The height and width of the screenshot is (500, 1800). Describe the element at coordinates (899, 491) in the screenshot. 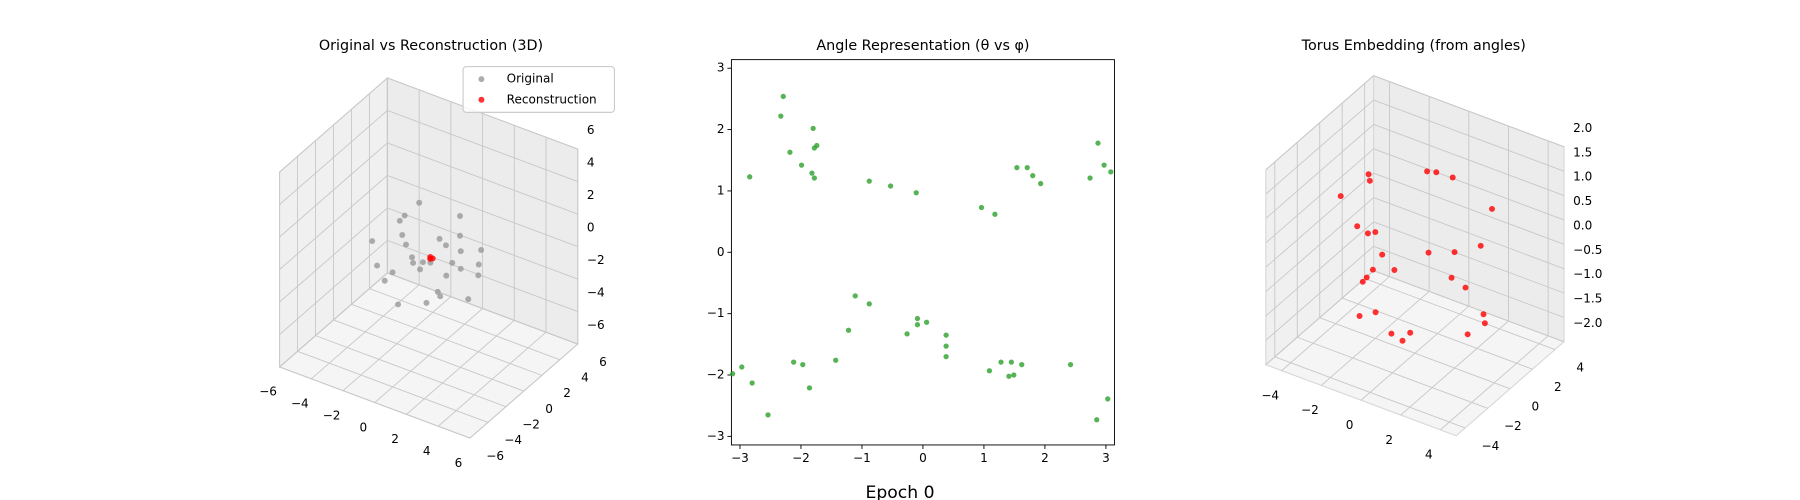

I see `figure-title: Epoch 0` at that location.